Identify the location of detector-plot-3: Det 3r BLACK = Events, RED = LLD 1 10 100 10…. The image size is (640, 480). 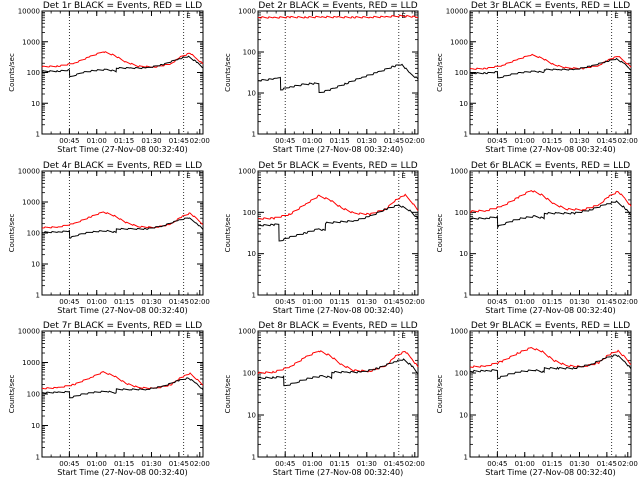
(537, 77).